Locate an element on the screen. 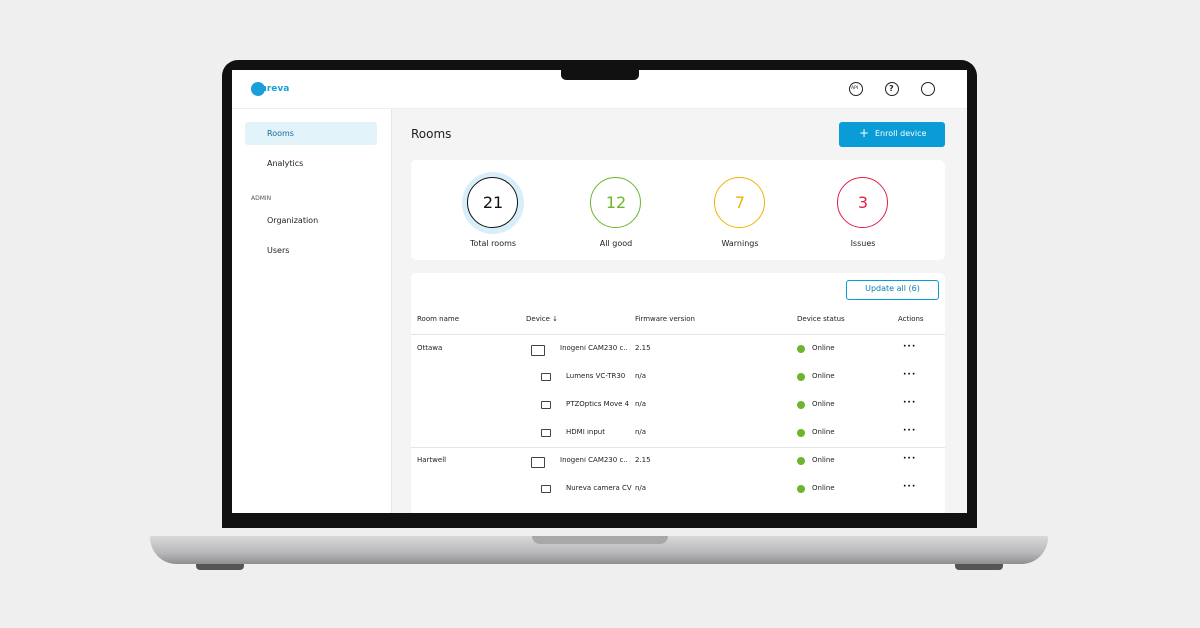 Image resolution: width=1200 pixels, height=628 pixels. camera-notch is located at coordinates (600, 74).